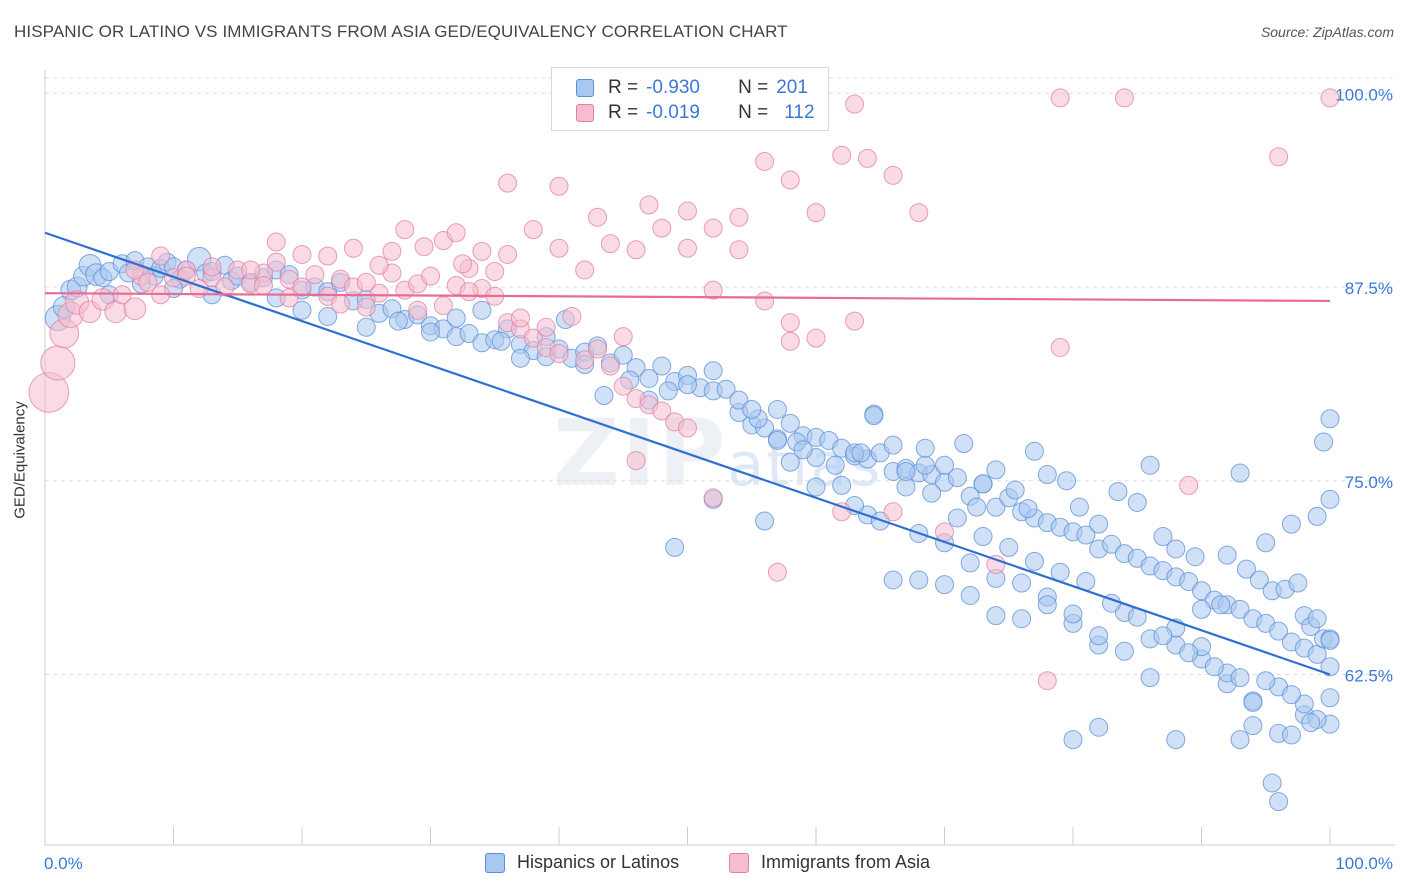 Image resolution: width=1406 pixels, height=892 pixels. What do you see at coordinates (1364, 94) in the screenshot?
I see `y-tick-label: 100.0%` at bounding box center [1364, 94].